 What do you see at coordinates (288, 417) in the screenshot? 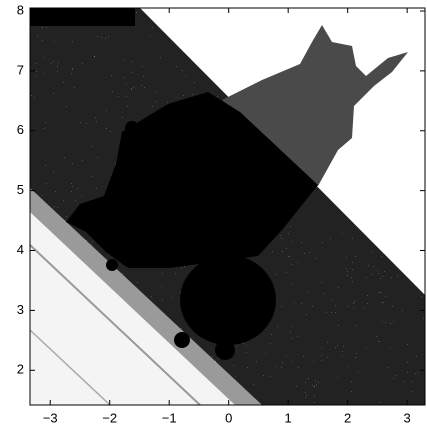
I see `x-tick-label: 1` at bounding box center [288, 417].